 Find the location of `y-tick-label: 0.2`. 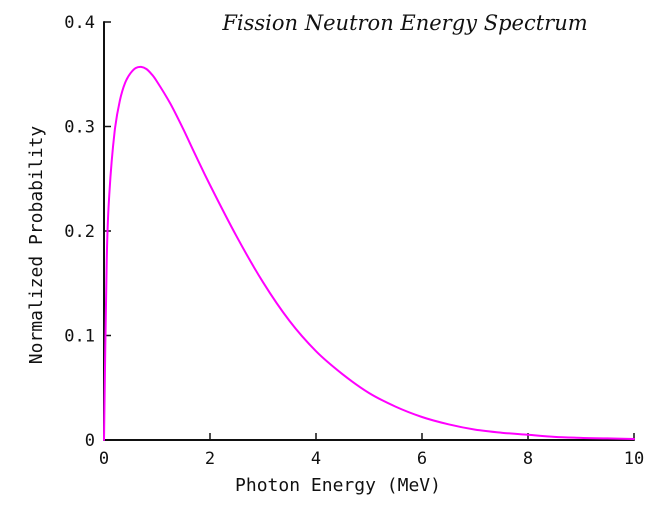

y-tick-label: 0.2 is located at coordinates (79, 232).